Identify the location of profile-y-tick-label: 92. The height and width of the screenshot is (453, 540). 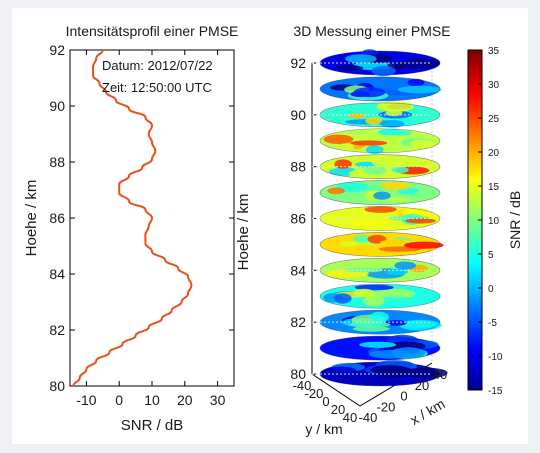
(57, 50).